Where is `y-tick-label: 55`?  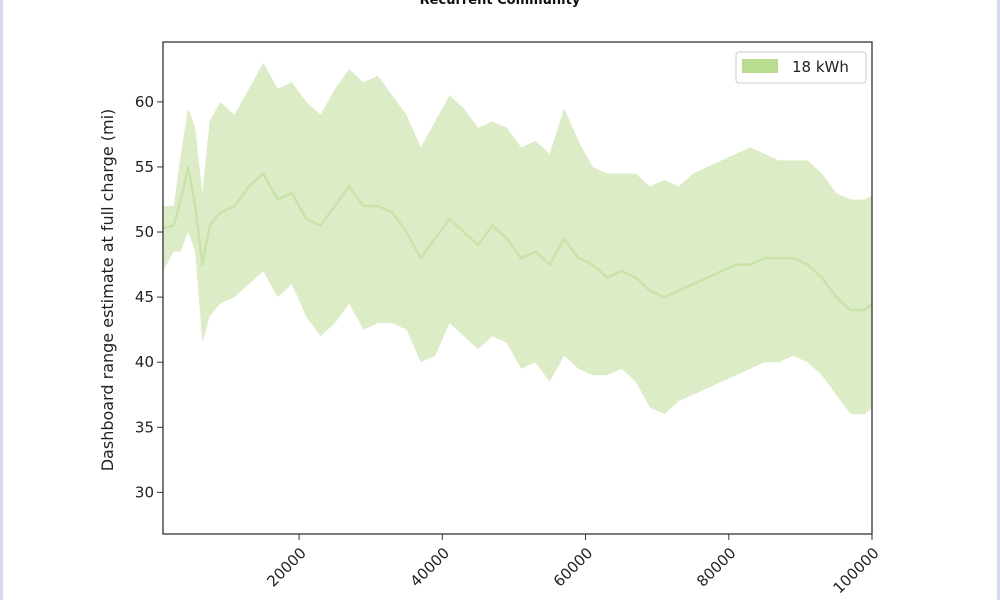
y-tick-label: 55 is located at coordinates (144, 167).